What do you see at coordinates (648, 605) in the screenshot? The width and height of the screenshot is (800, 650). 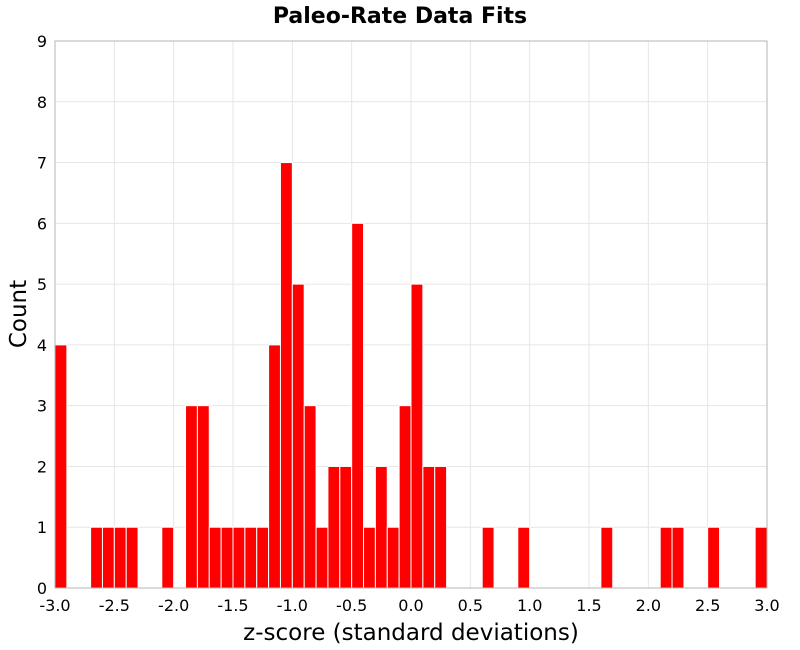 I see `x-tick-label: 2.0` at bounding box center [648, 605].